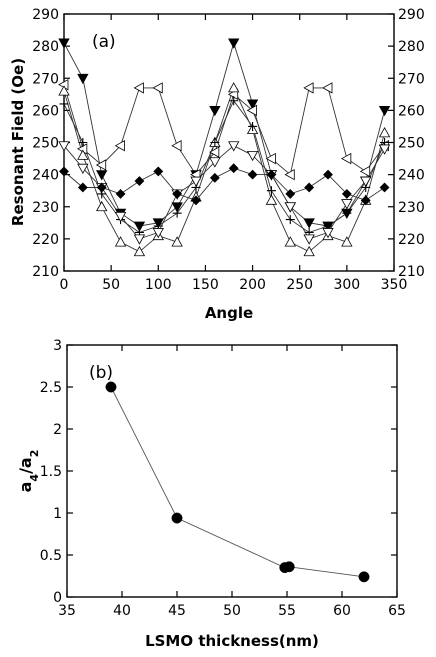  Describe the element at coordinates (411, 240) in the screenshot. I see `y-tick-label-right: 220` at that location.